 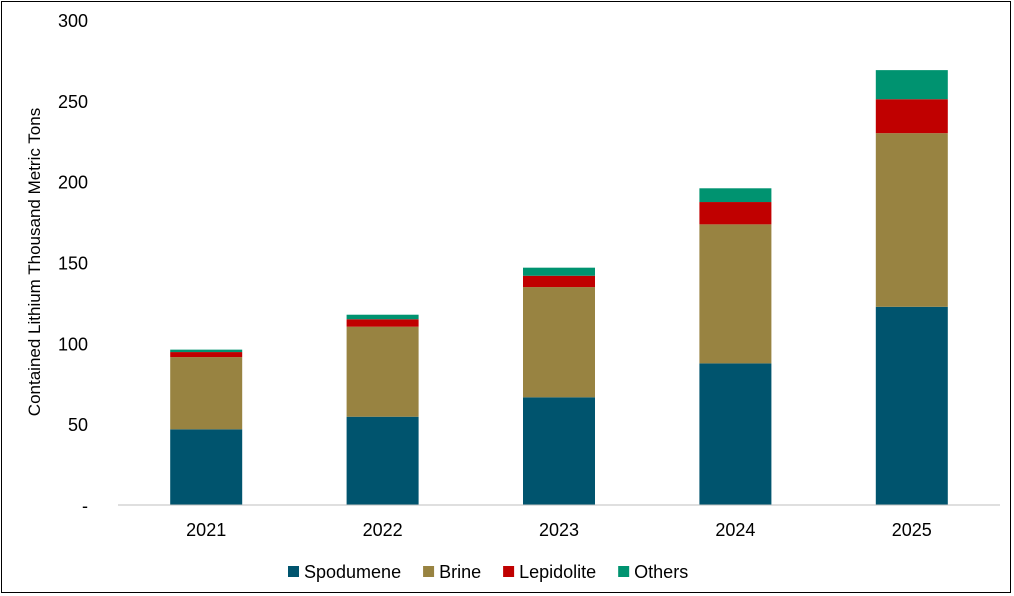 What do you see at coordinates (383, 530) in the screenshot?
I see `x-tick-label: 2022` at bounding box center [383, 530].